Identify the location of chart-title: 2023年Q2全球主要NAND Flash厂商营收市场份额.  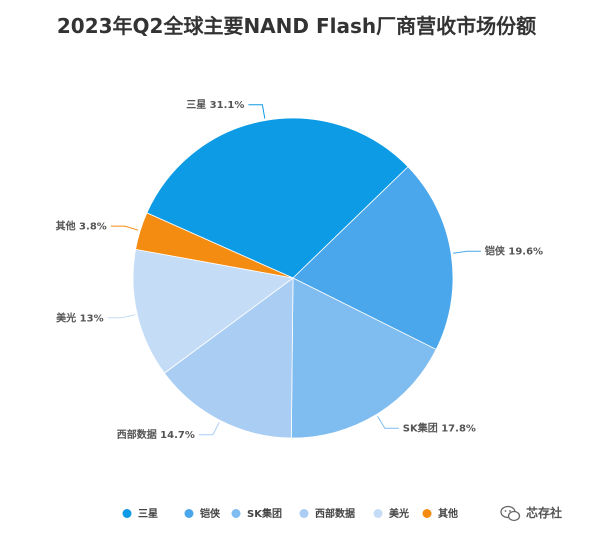
(296, 26).